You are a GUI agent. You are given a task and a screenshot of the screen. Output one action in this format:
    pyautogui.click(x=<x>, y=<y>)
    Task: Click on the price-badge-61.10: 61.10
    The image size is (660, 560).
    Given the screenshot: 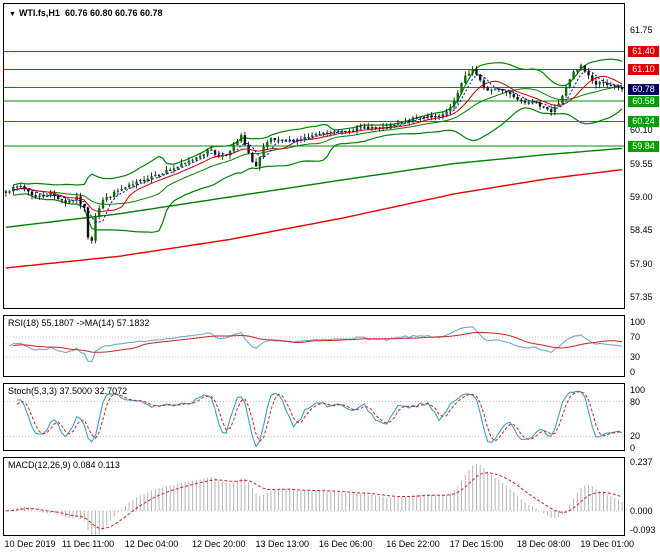 What is the action you would take?
    pyautogui.click(x=643, y=69)
    